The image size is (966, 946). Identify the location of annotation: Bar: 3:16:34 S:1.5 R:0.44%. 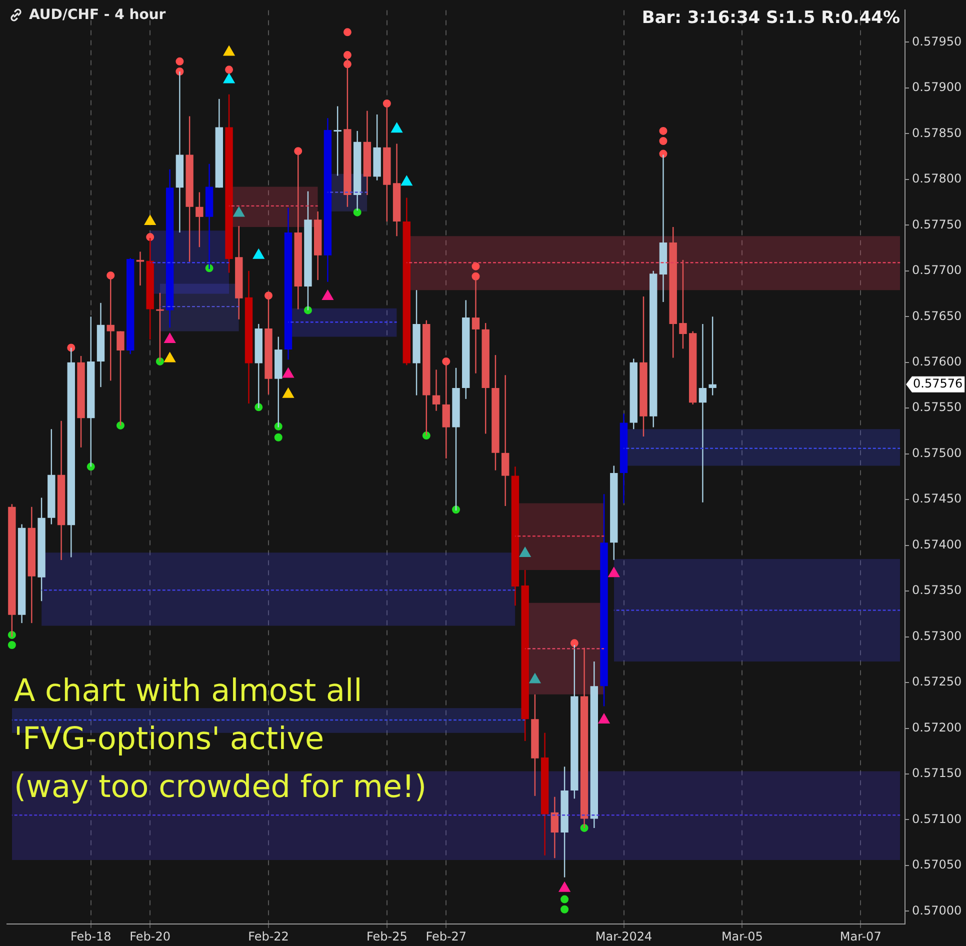
(771, 18).